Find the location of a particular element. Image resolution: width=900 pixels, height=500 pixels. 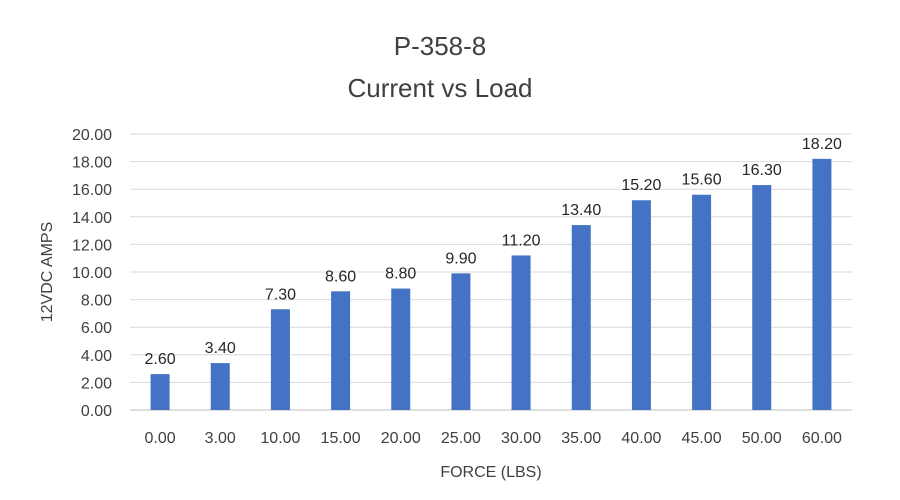

chart-title-line: Current vs Load is located at coordinates (440, 88).